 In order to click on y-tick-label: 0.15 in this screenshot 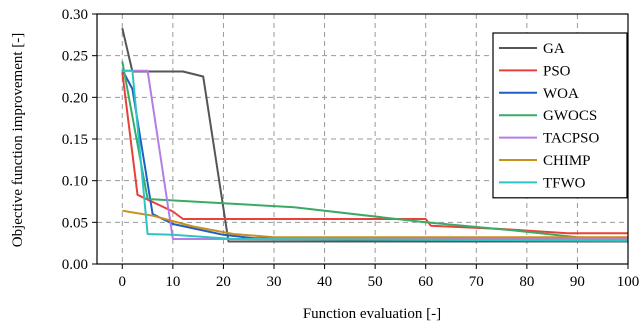, I will do `click(75, 140)`.